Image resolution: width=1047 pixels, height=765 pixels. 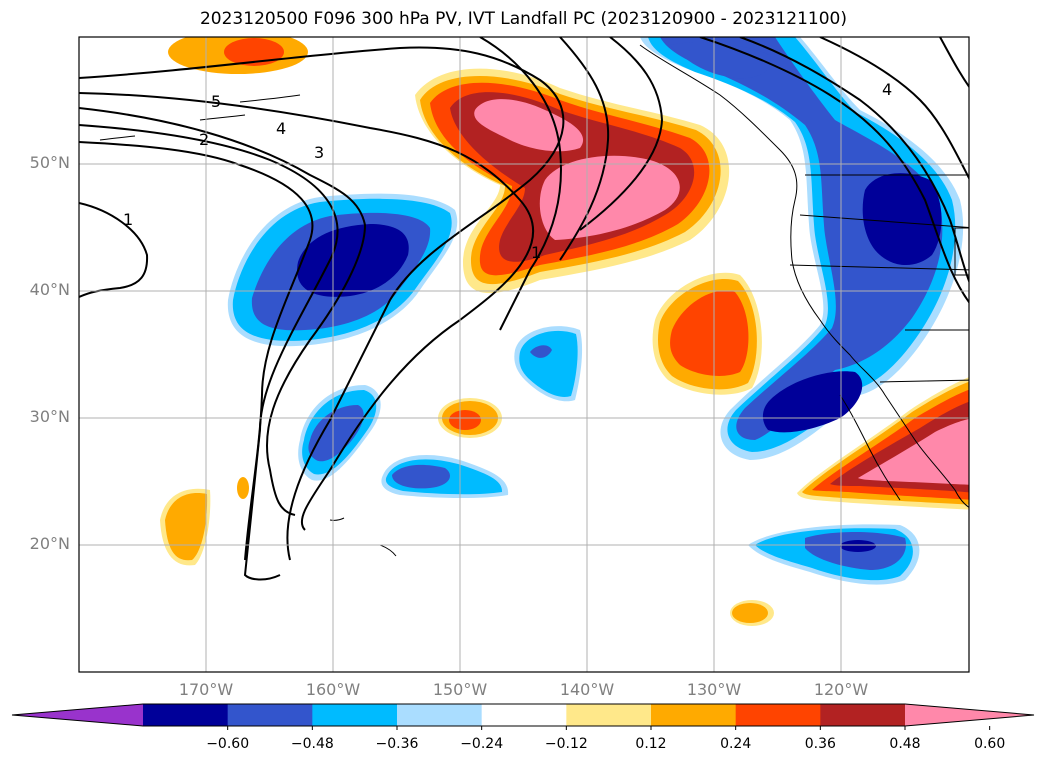 What do you see at coordinates (460, 689) in the screenshot?
I see `lon-label-150w: 150°W` at bounding box center [460, 689].